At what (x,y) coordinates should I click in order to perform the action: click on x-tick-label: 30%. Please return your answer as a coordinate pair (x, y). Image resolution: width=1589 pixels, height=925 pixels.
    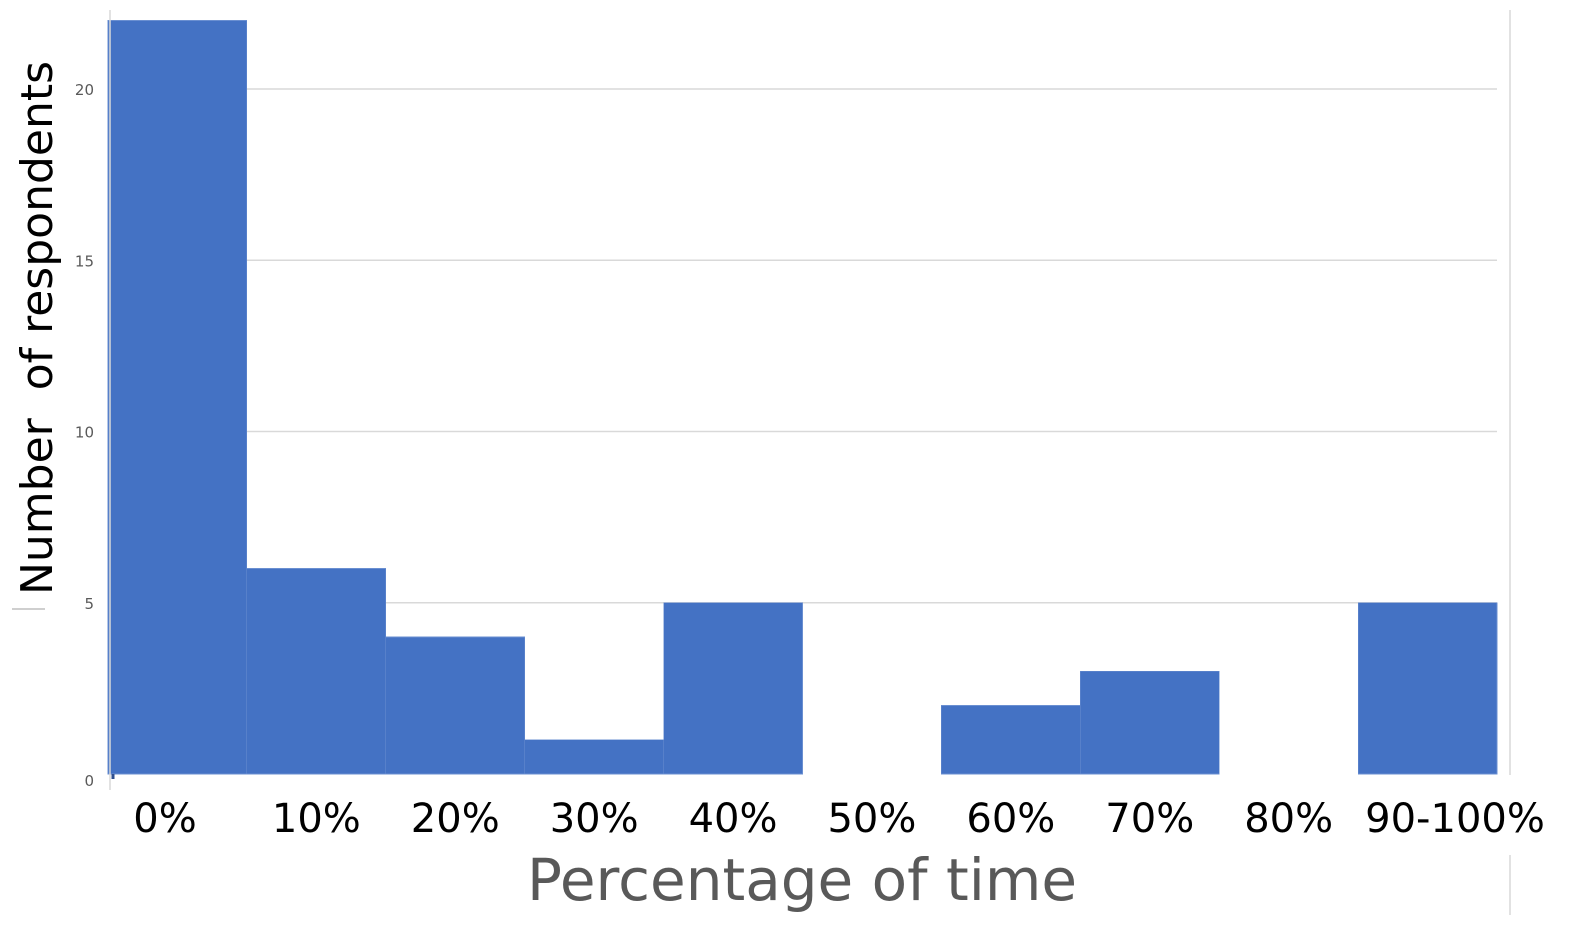
    Looking at the image, I should click on (594, 819).